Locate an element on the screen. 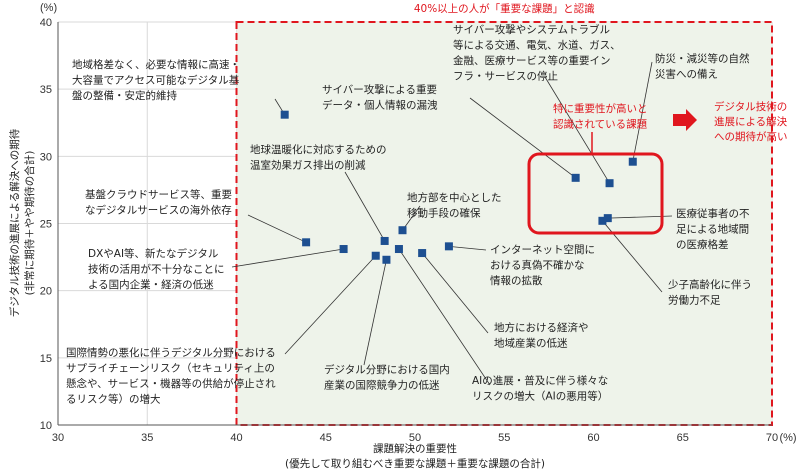 The width and height of the screenshot is (807, 474). x-tick-label: 45 is located at coordinates (326, 438).